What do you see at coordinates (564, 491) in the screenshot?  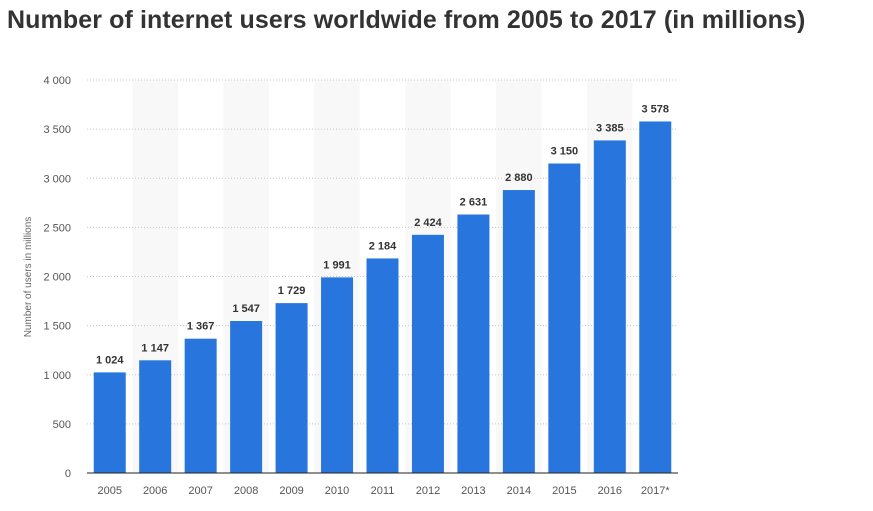 I see `x-tick-label: 2015` at bounding box center [564, 491].